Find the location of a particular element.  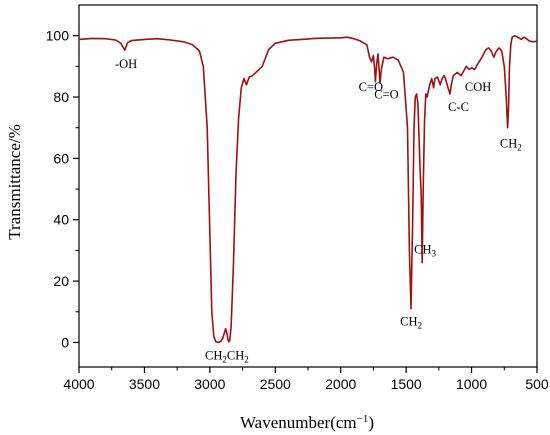

y-axis-title: Transmittance/% is located at coordinates (14, 182).